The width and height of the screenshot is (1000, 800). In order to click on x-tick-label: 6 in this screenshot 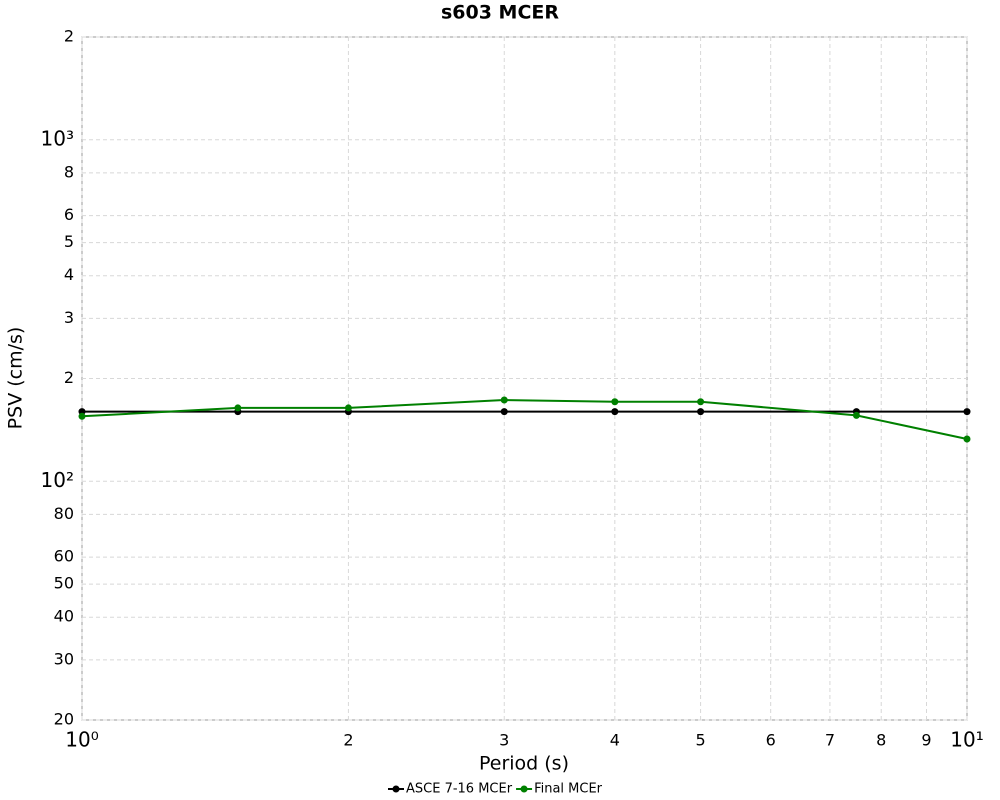, I will do `click(771, 740)`.